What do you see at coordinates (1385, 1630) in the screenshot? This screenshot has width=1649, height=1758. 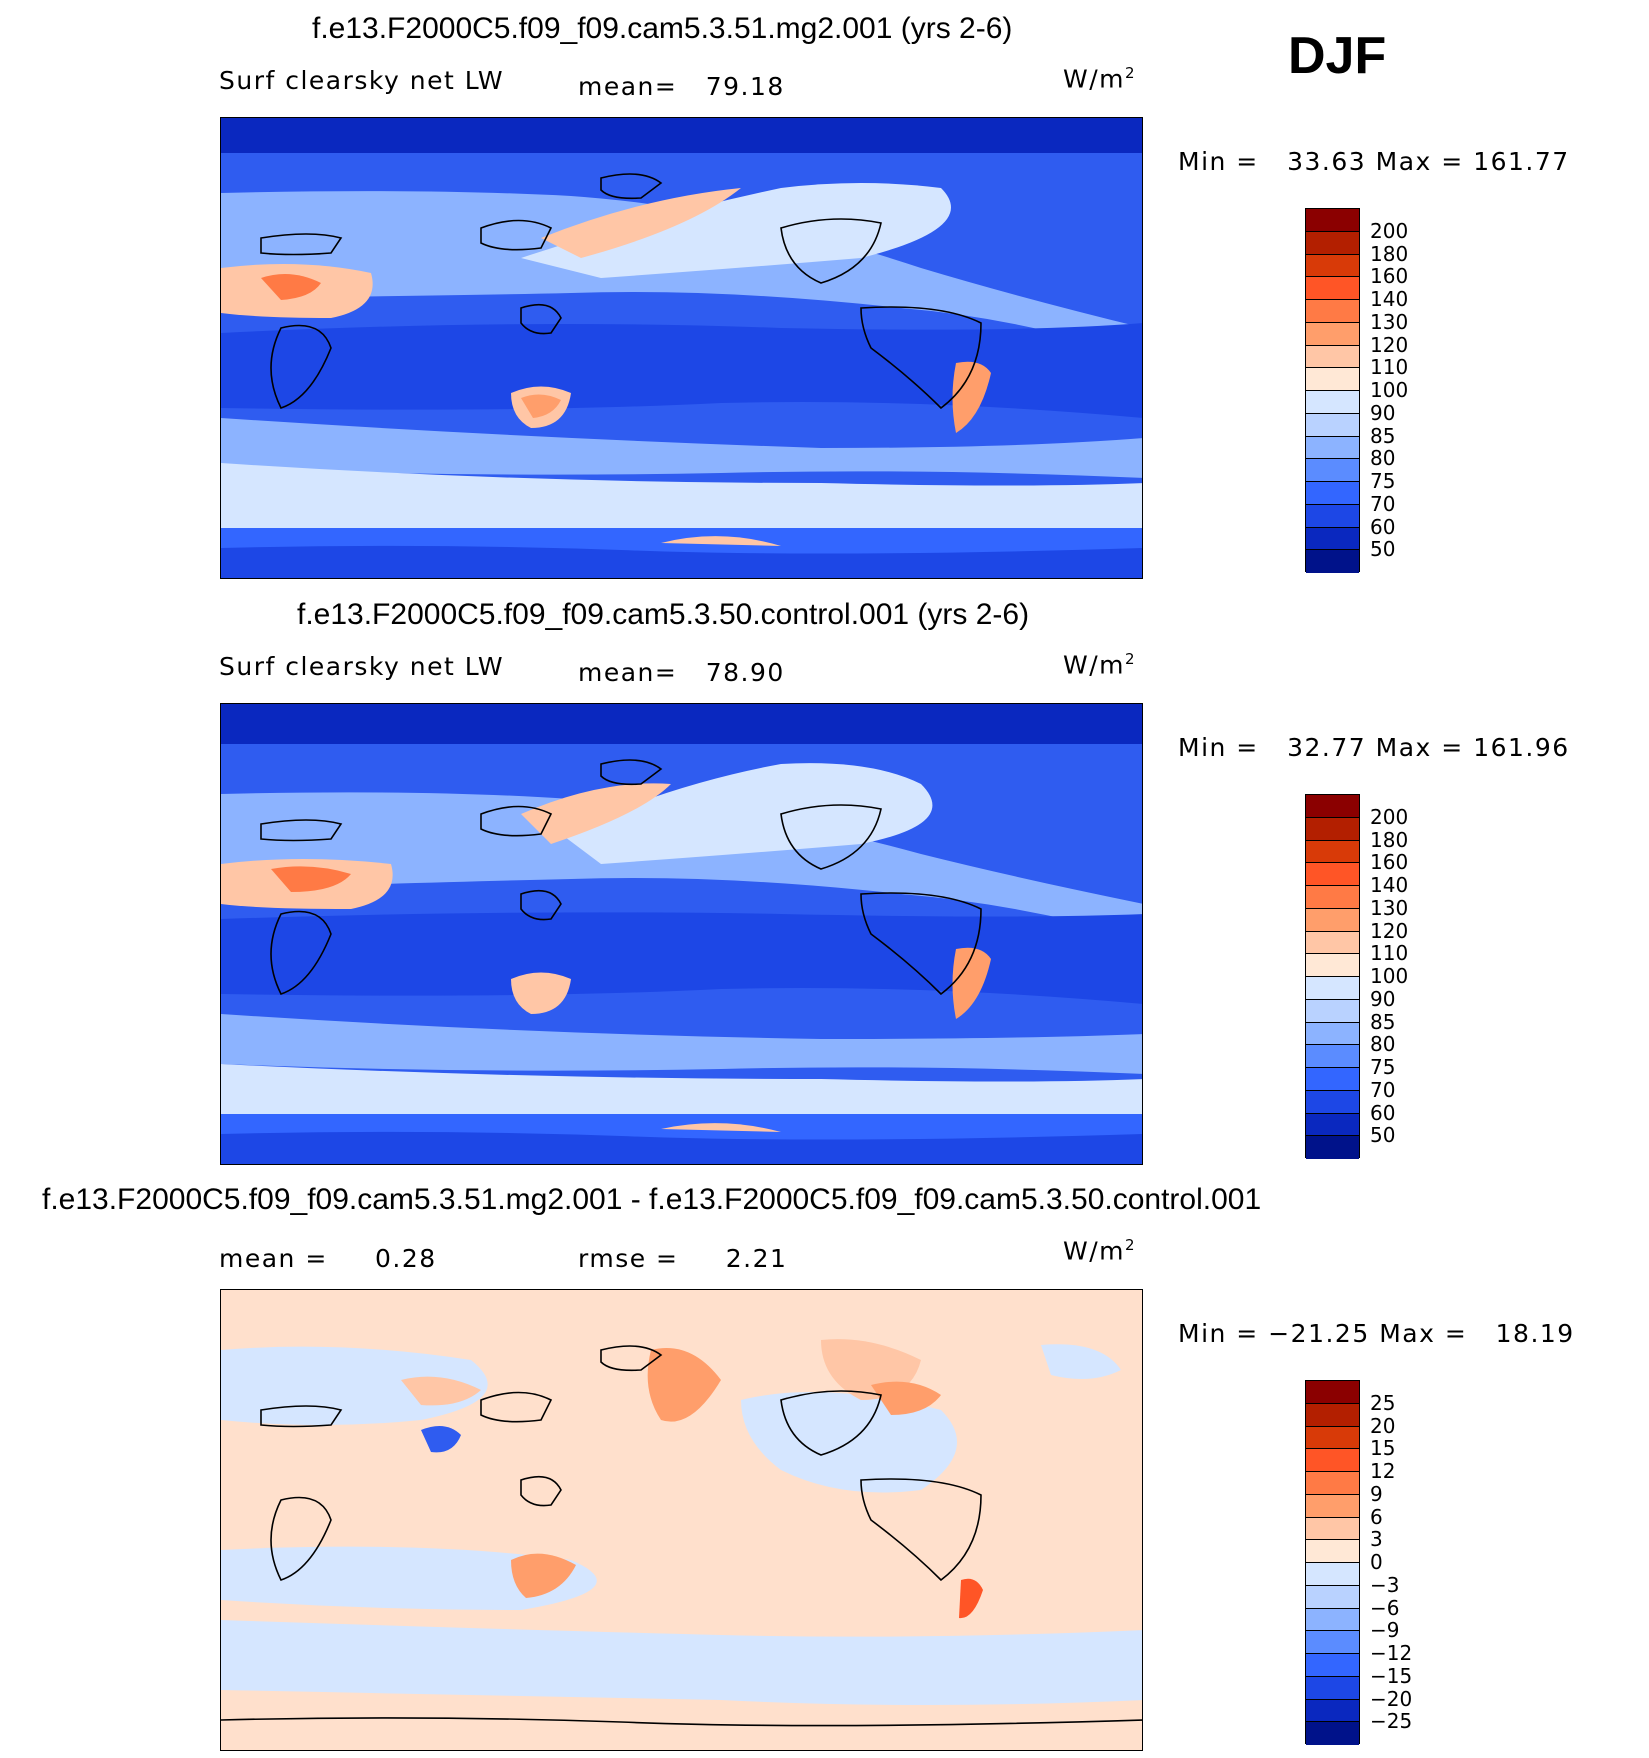 I see `colorbar-tick-label: −9` at bounding box center [1385, 1630].